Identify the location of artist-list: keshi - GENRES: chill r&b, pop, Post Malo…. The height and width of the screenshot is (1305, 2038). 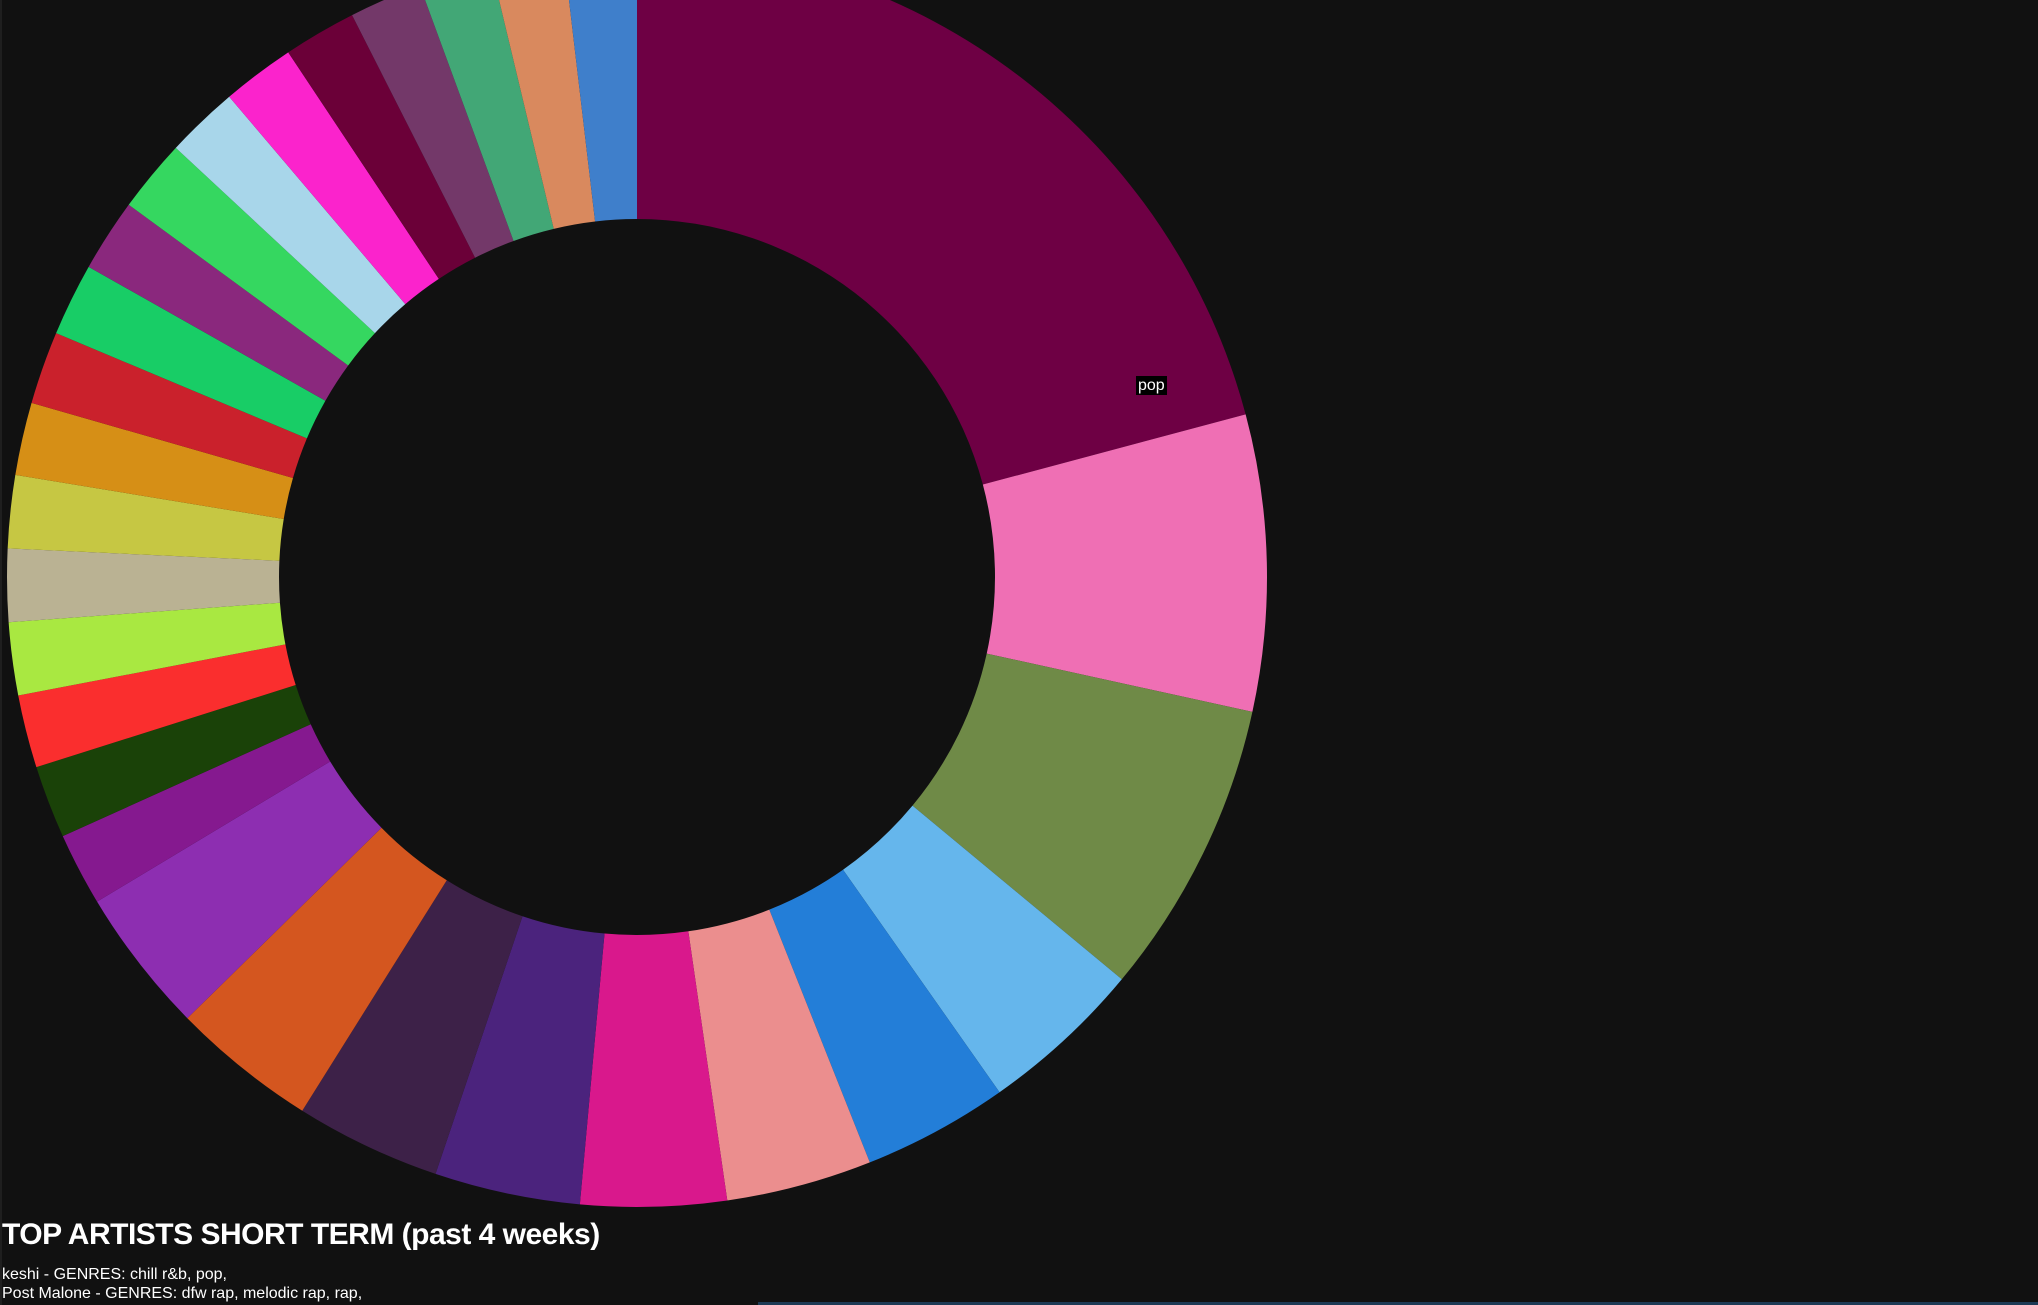
(182, 1284).